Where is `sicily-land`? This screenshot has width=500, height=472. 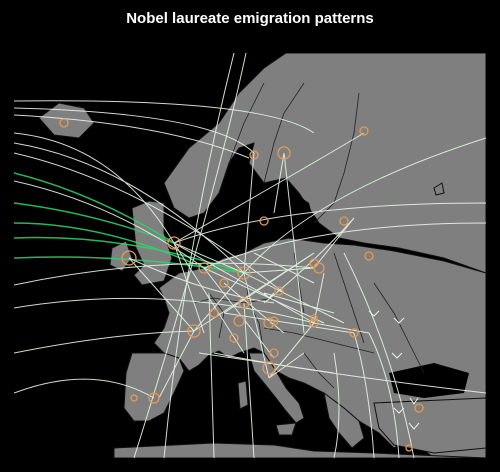
sicily-land is located at coordinates (286, 429).